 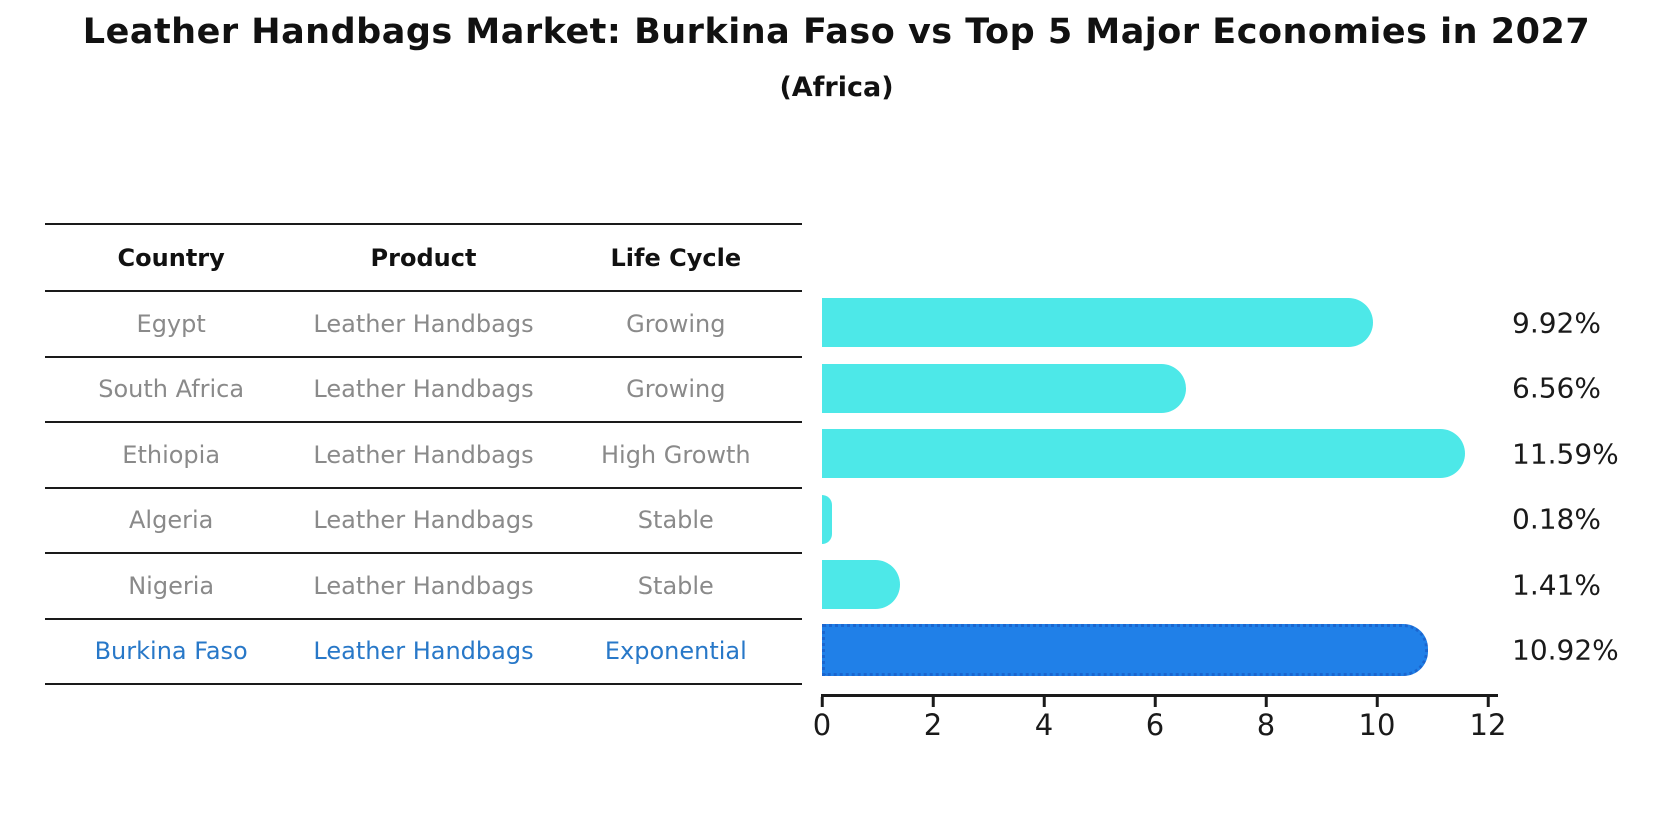 I want to click on bar-value-label: 1.41%, so click(x=1556, y=585).